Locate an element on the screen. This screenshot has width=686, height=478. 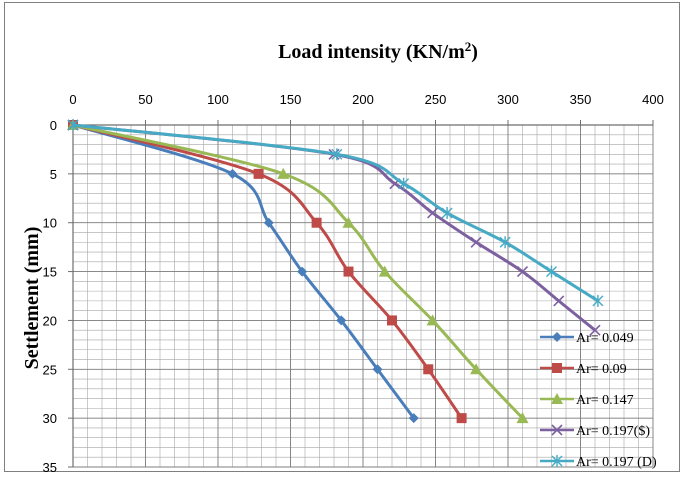
legend-label: Ar= 0.049 is located at coordinates (605, 338).